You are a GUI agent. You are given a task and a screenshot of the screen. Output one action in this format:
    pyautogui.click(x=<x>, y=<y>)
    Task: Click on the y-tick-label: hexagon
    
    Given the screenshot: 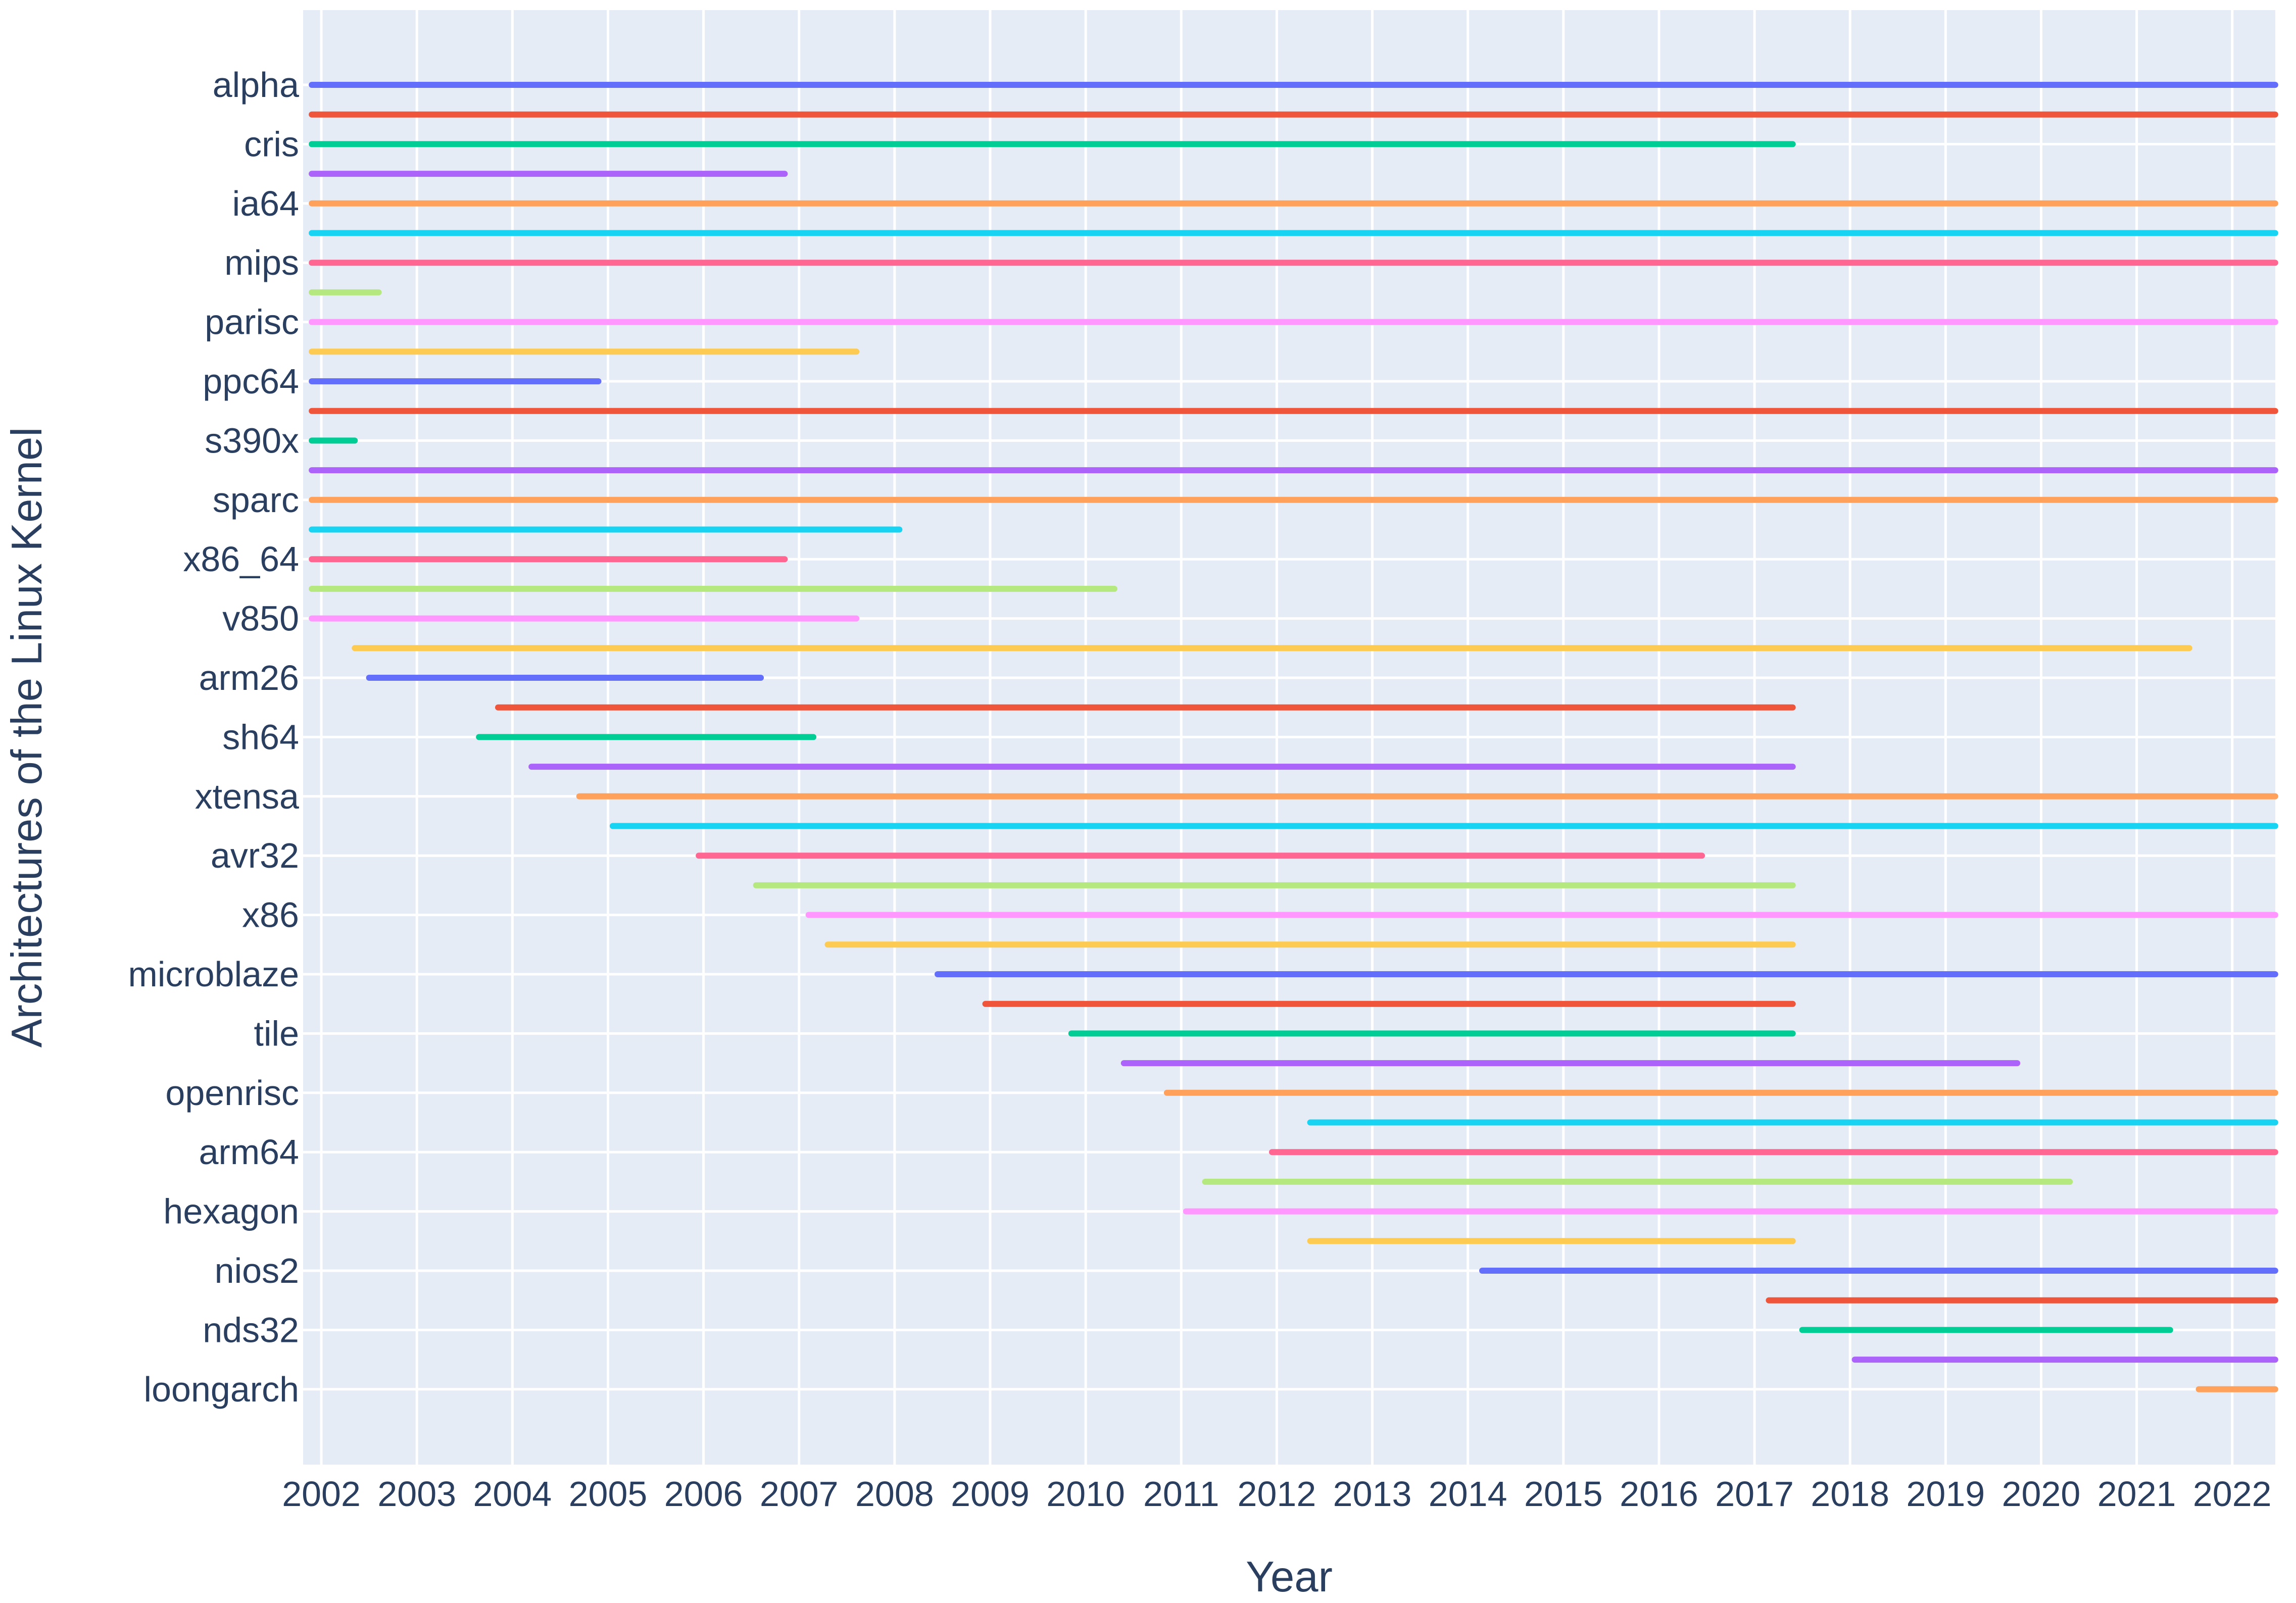 What is the action you would take?
    pyautogui.click(x=231, y=1211)
    